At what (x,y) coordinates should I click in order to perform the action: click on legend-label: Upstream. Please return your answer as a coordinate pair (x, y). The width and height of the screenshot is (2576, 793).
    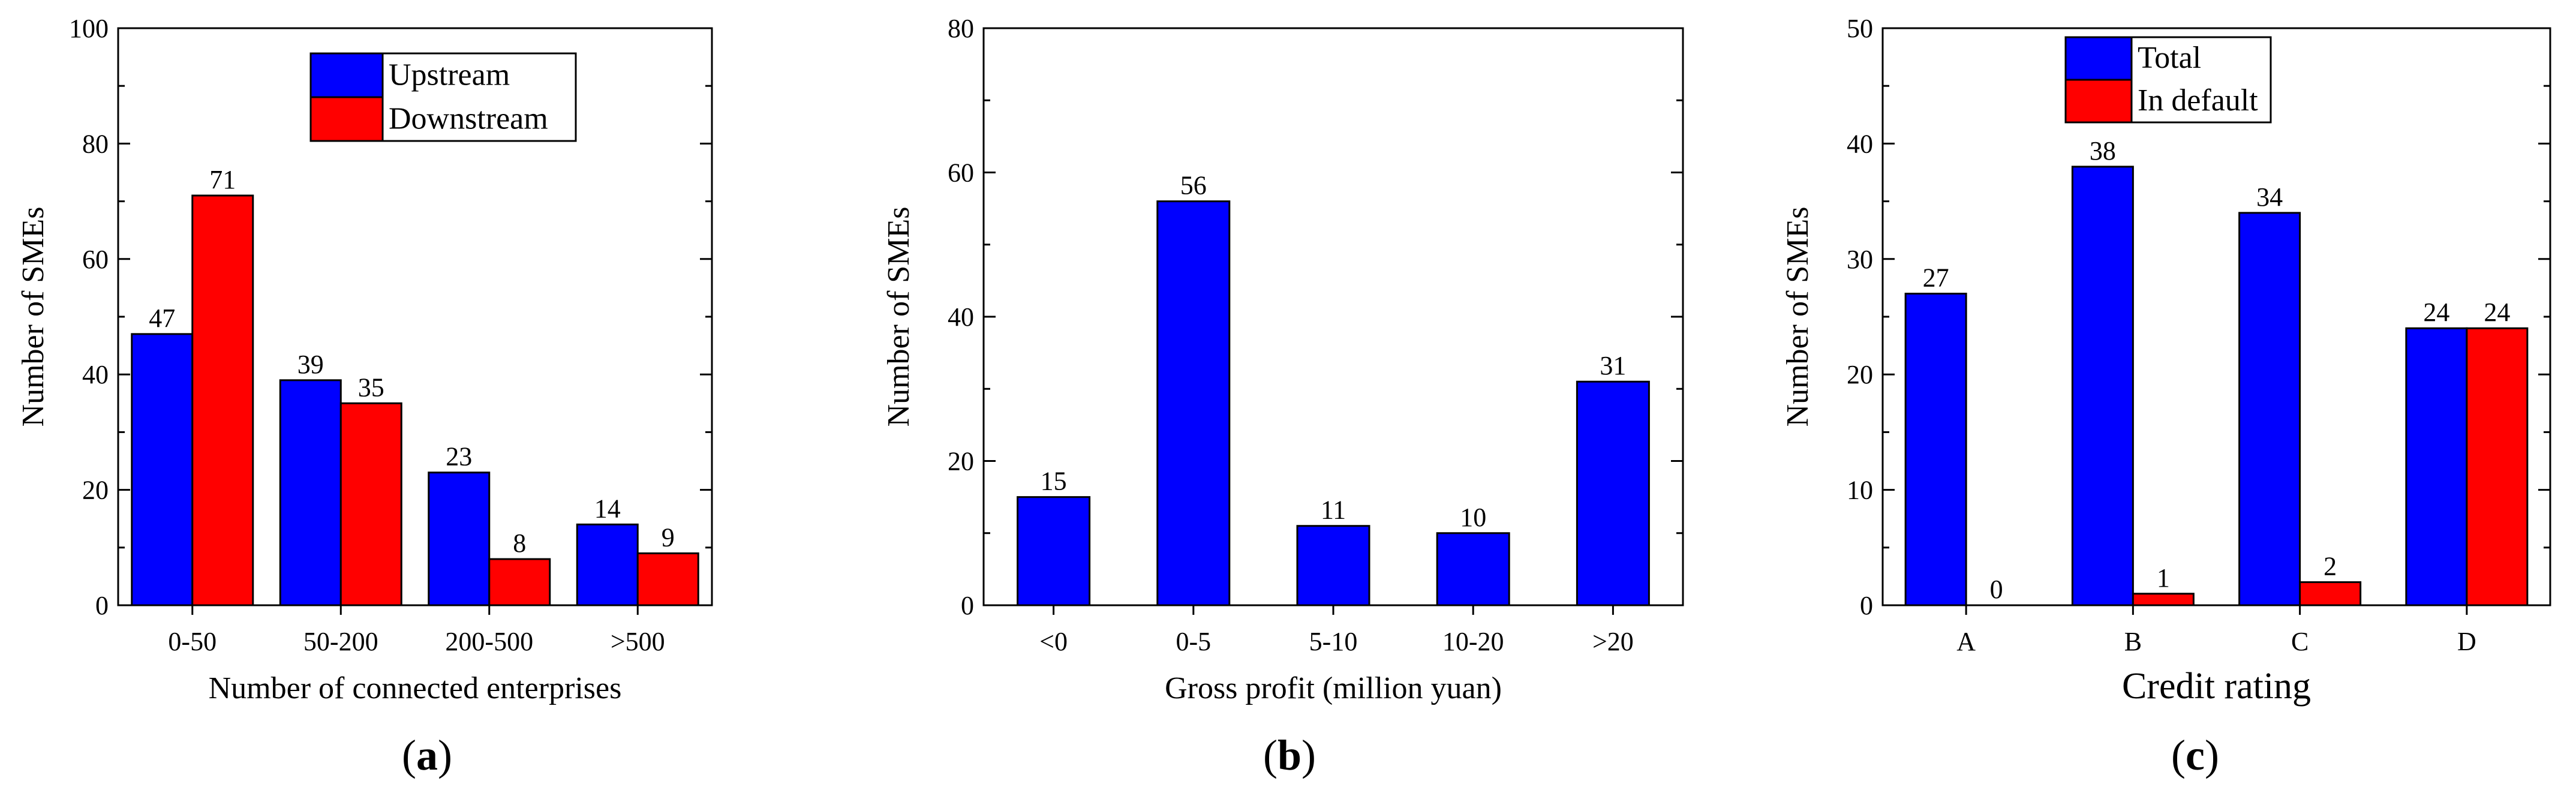
    Looking at the image, I should click on (450, 75).